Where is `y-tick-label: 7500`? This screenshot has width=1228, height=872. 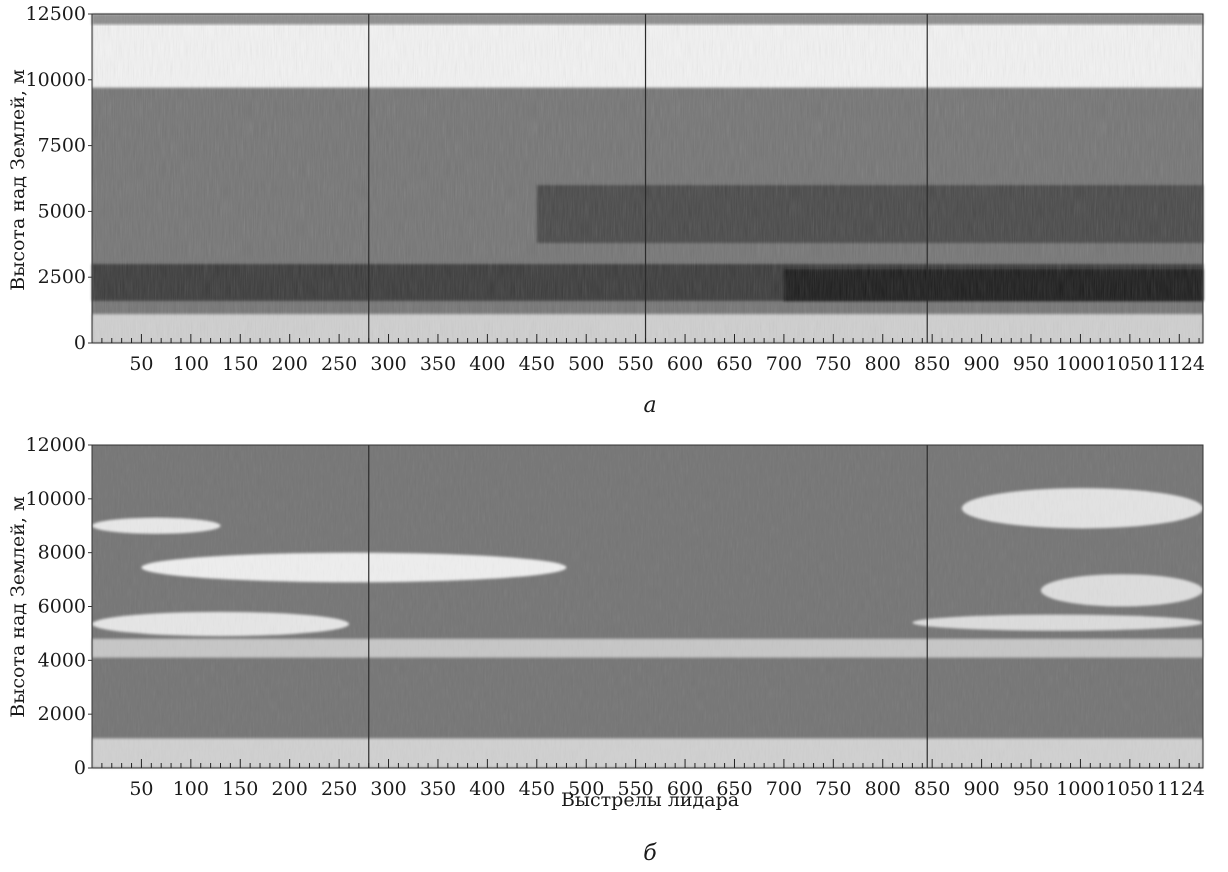
y-tick-label: 7500 is located at coordinates (62, 146).